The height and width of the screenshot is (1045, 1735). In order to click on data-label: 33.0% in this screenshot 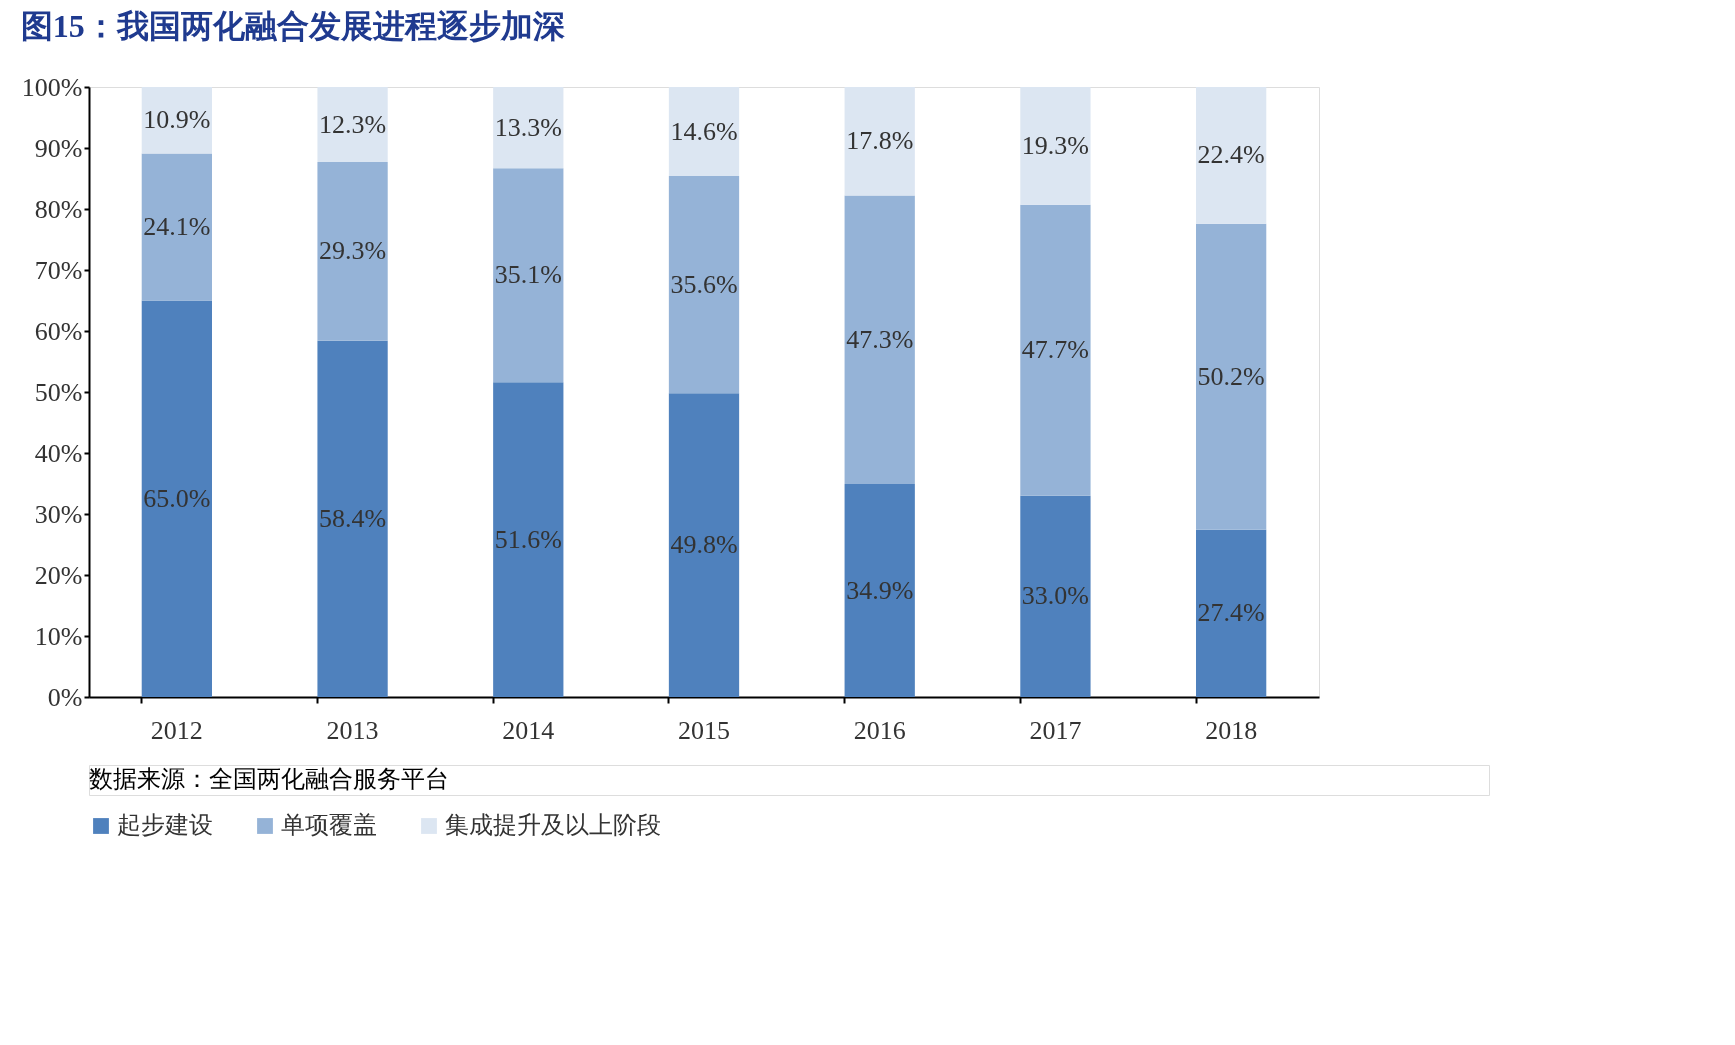, I will do `click(1055, 596)`.